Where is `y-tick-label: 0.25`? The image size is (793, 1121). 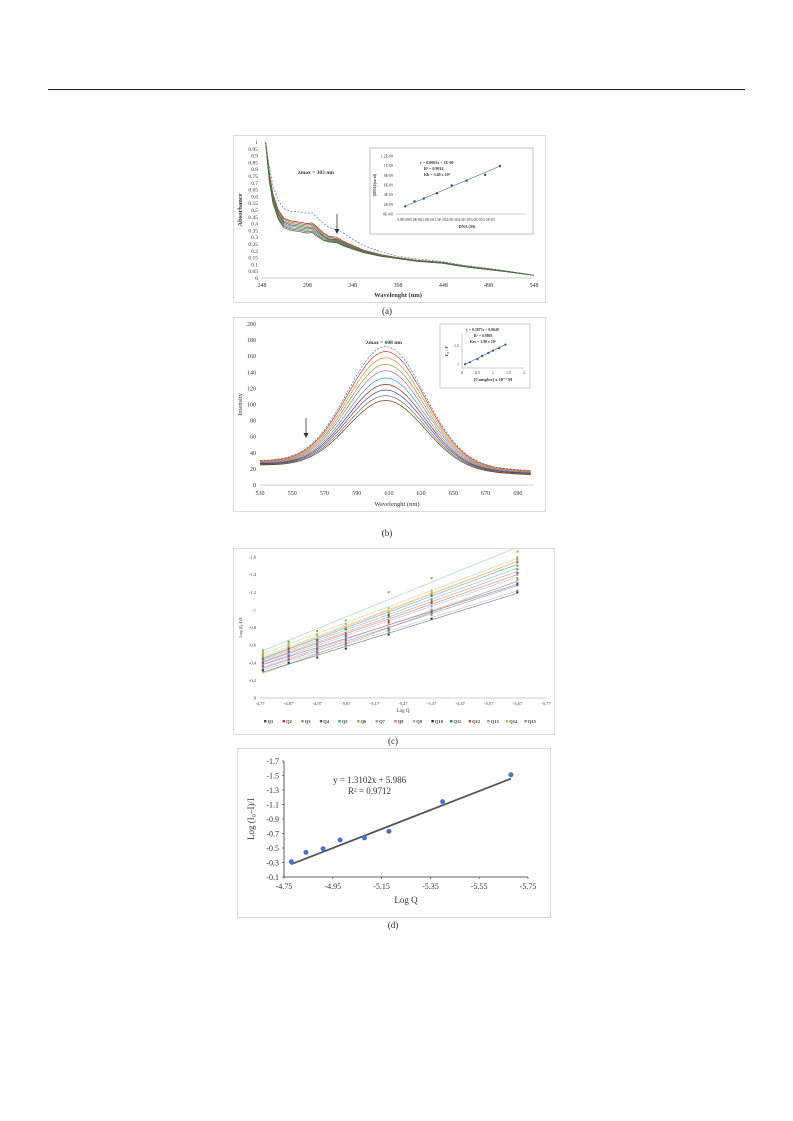
y-tick-label: 0.25 is located at coordinates (253, 245).